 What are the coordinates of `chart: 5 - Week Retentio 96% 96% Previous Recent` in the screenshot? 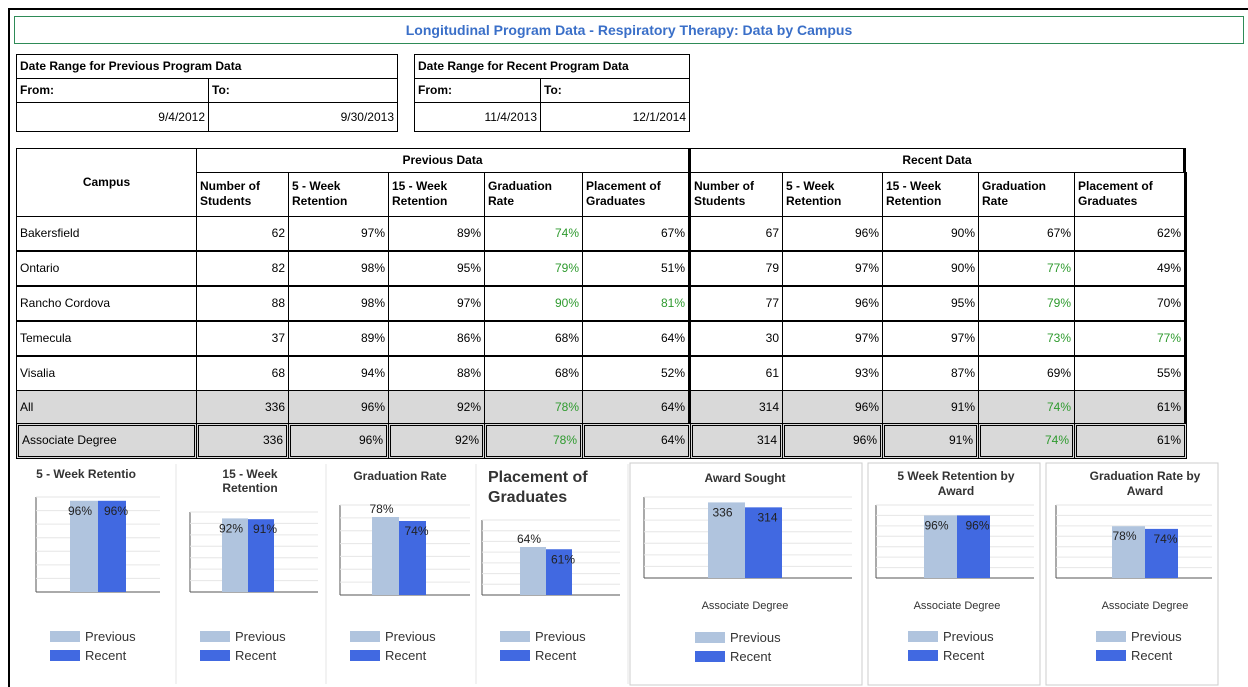 It's located at (106, 574).